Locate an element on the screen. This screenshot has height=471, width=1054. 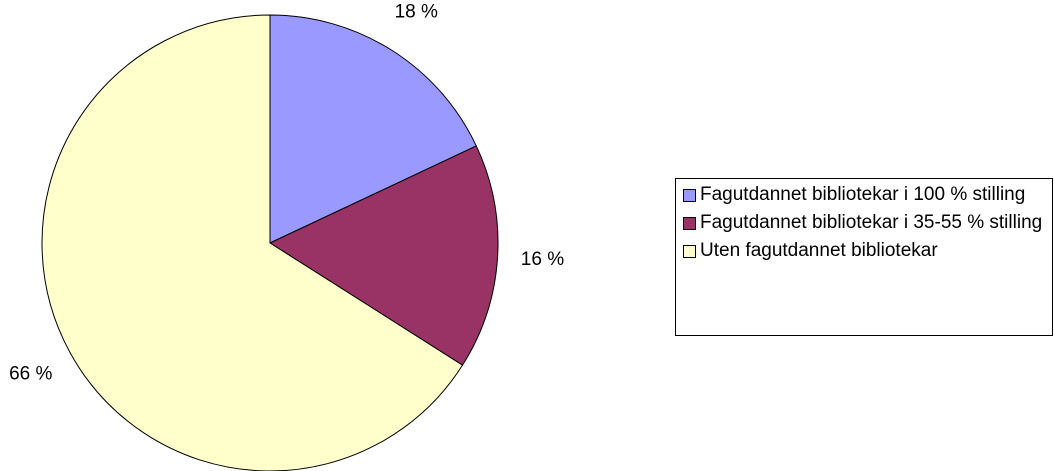
legend-entry: Uten fagutdannet bibliotekar is located at coordinates (864, 251).